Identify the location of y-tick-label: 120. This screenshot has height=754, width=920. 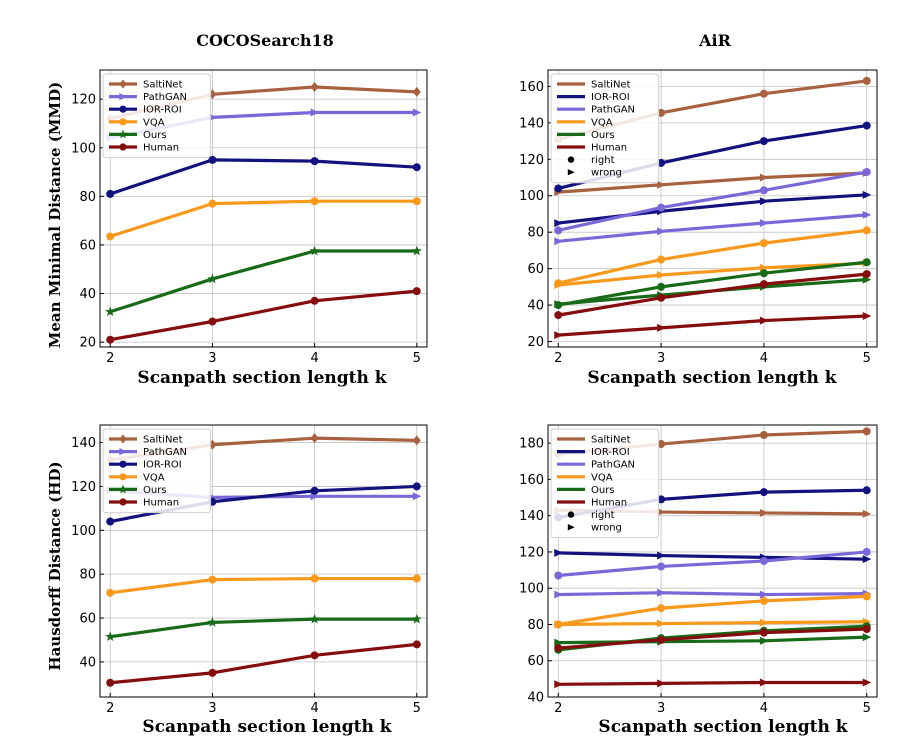
(531, 160).